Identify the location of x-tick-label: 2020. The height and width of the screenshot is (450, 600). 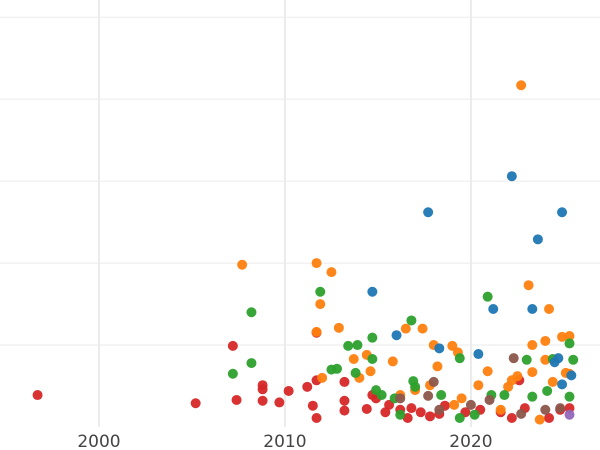
(470, 441).